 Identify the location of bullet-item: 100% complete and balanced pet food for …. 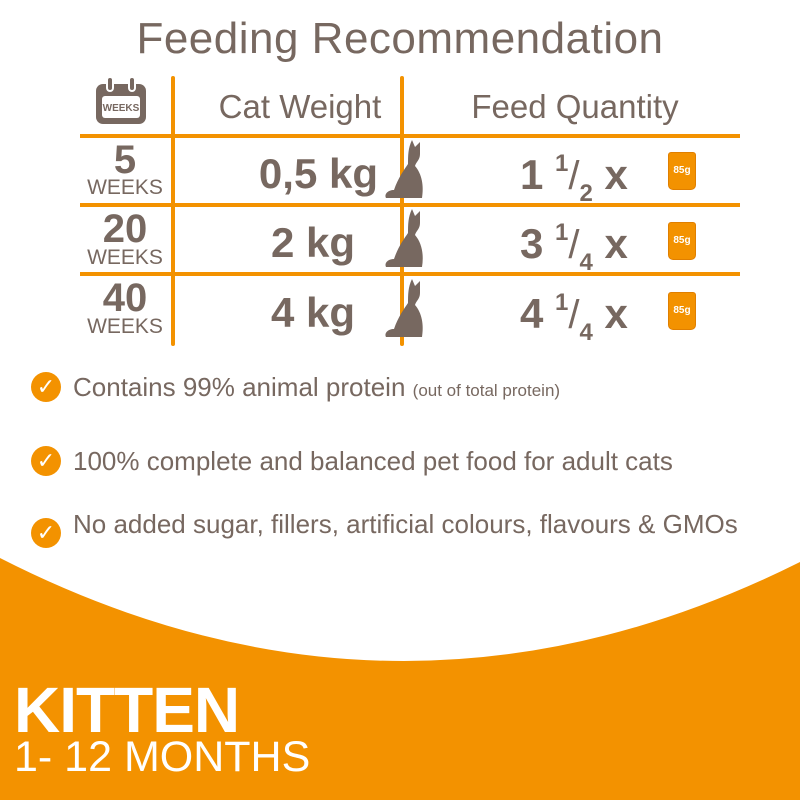
(373, 461).